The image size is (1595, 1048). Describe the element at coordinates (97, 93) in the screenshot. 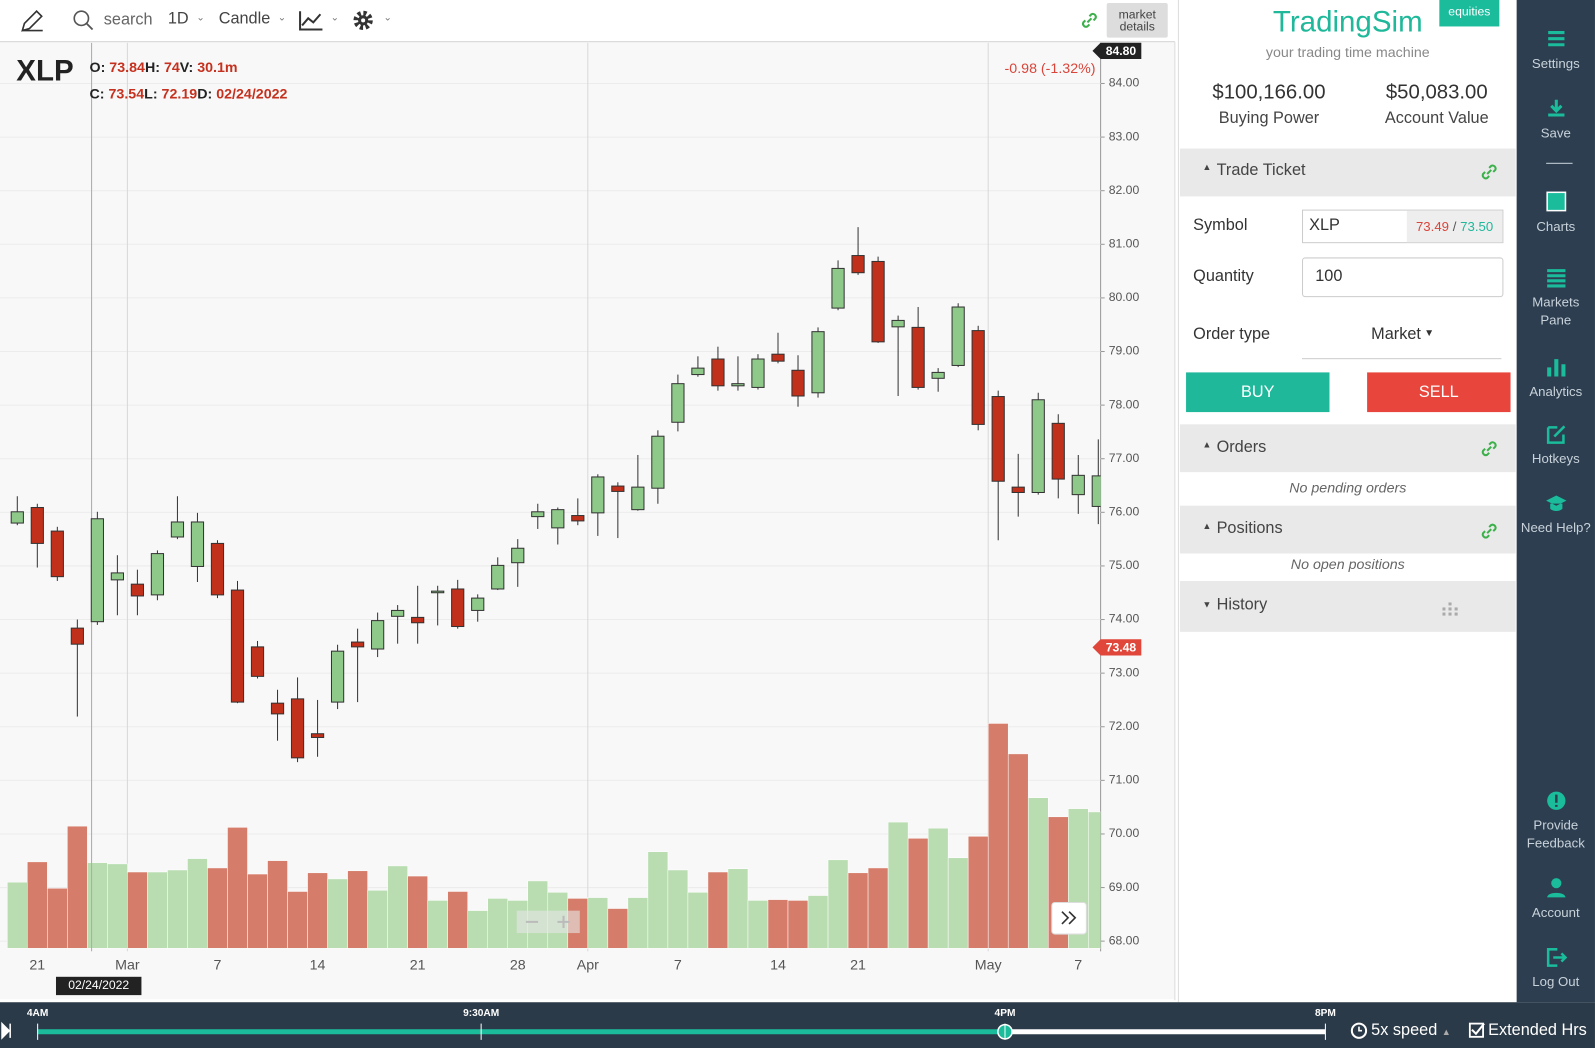

I see `legend-key: C:` at that location.